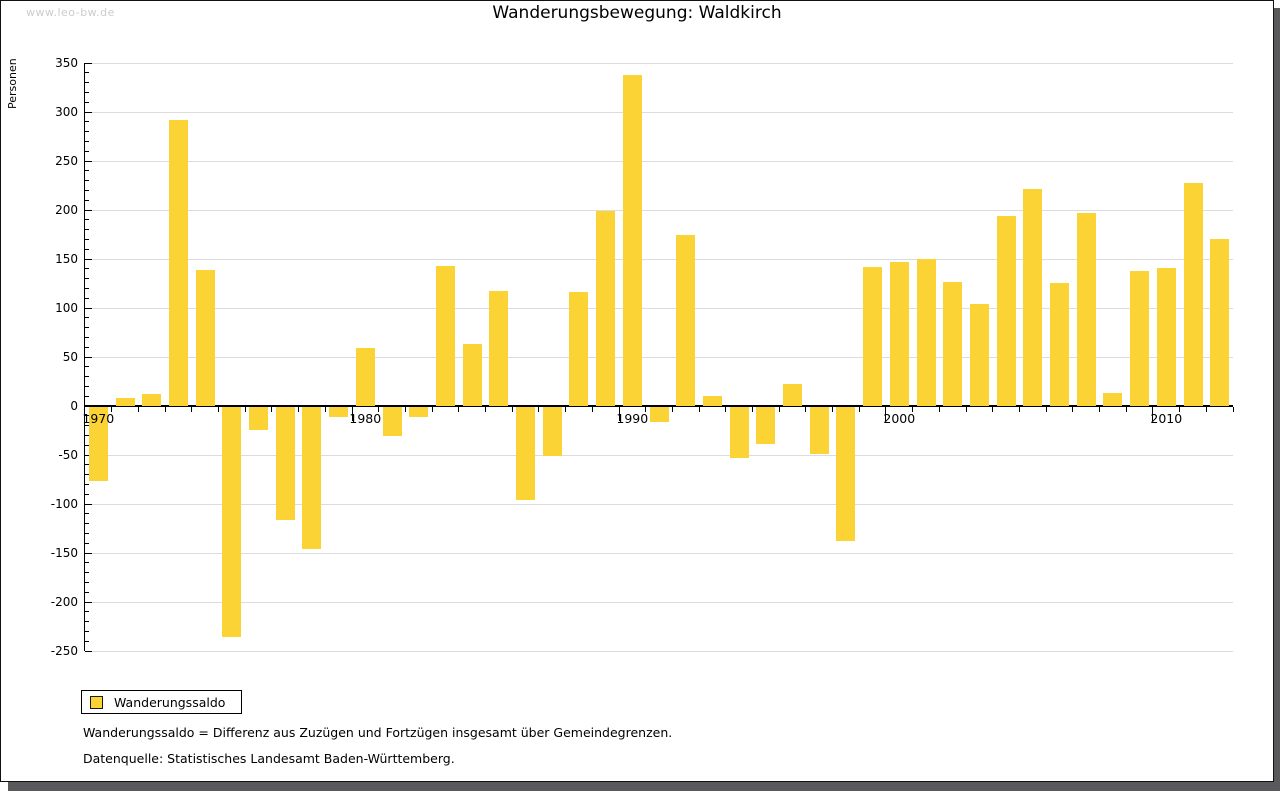  I want to click on y-tick-label: -50, so click(68, 455).